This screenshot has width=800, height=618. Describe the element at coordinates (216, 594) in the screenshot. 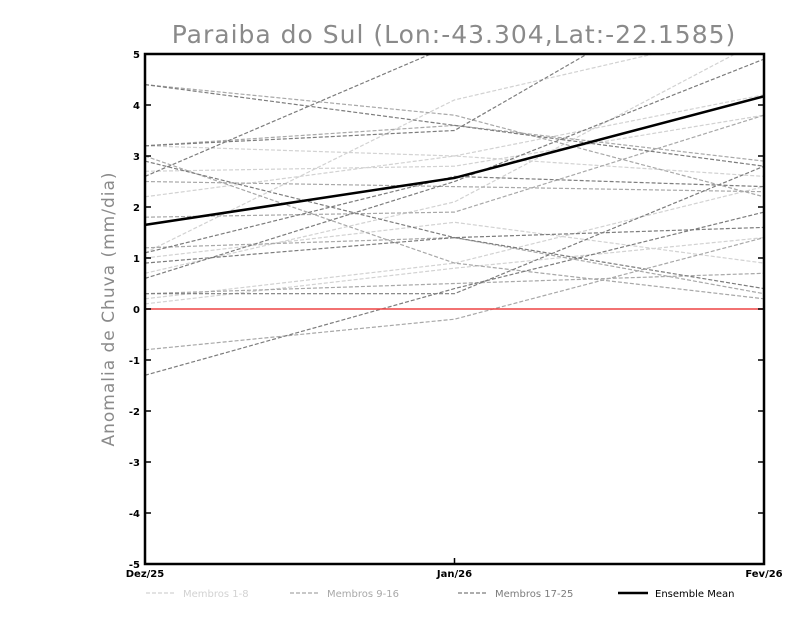

I see `legend-label: Membros 1-8` at that location.